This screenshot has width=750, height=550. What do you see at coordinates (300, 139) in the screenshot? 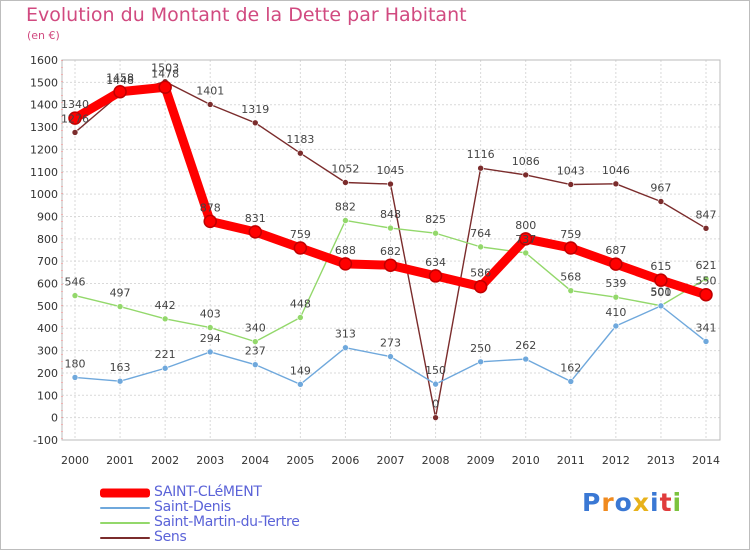
I see `data-label: 1183` at bounding box center [300, 139].